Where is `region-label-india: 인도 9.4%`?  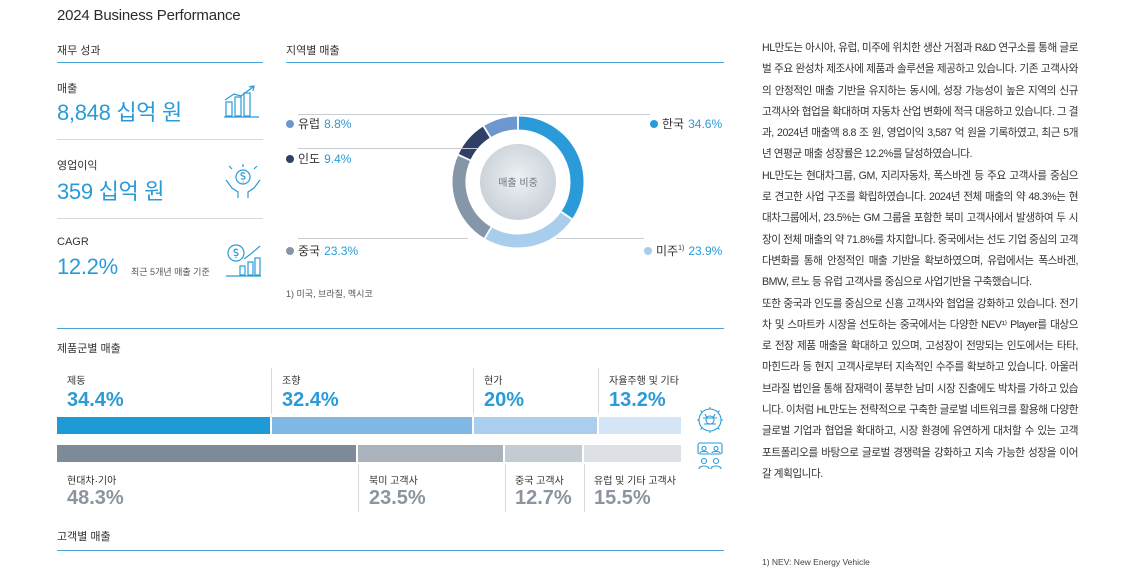 region-label-india: 인도 9.4% is located at coordinates (318, 158).